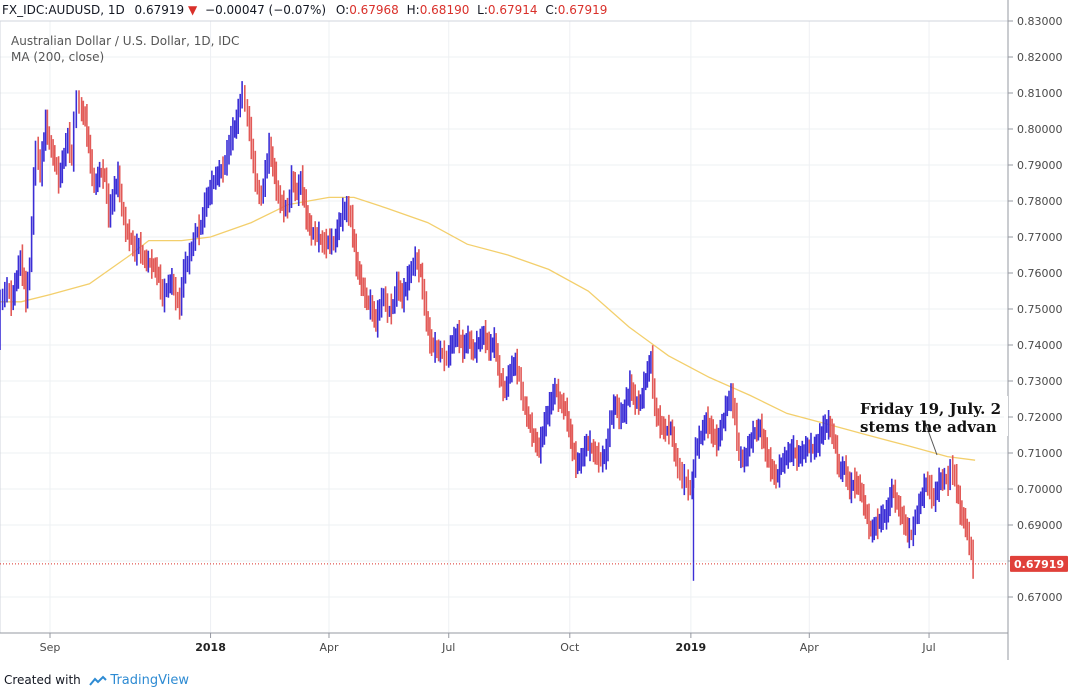 This screenshot has height=694, width=1074. Describe the element at coordinates (1040, 57) in the screenshot. I see `y-tick-label: 0.82000` at that location.